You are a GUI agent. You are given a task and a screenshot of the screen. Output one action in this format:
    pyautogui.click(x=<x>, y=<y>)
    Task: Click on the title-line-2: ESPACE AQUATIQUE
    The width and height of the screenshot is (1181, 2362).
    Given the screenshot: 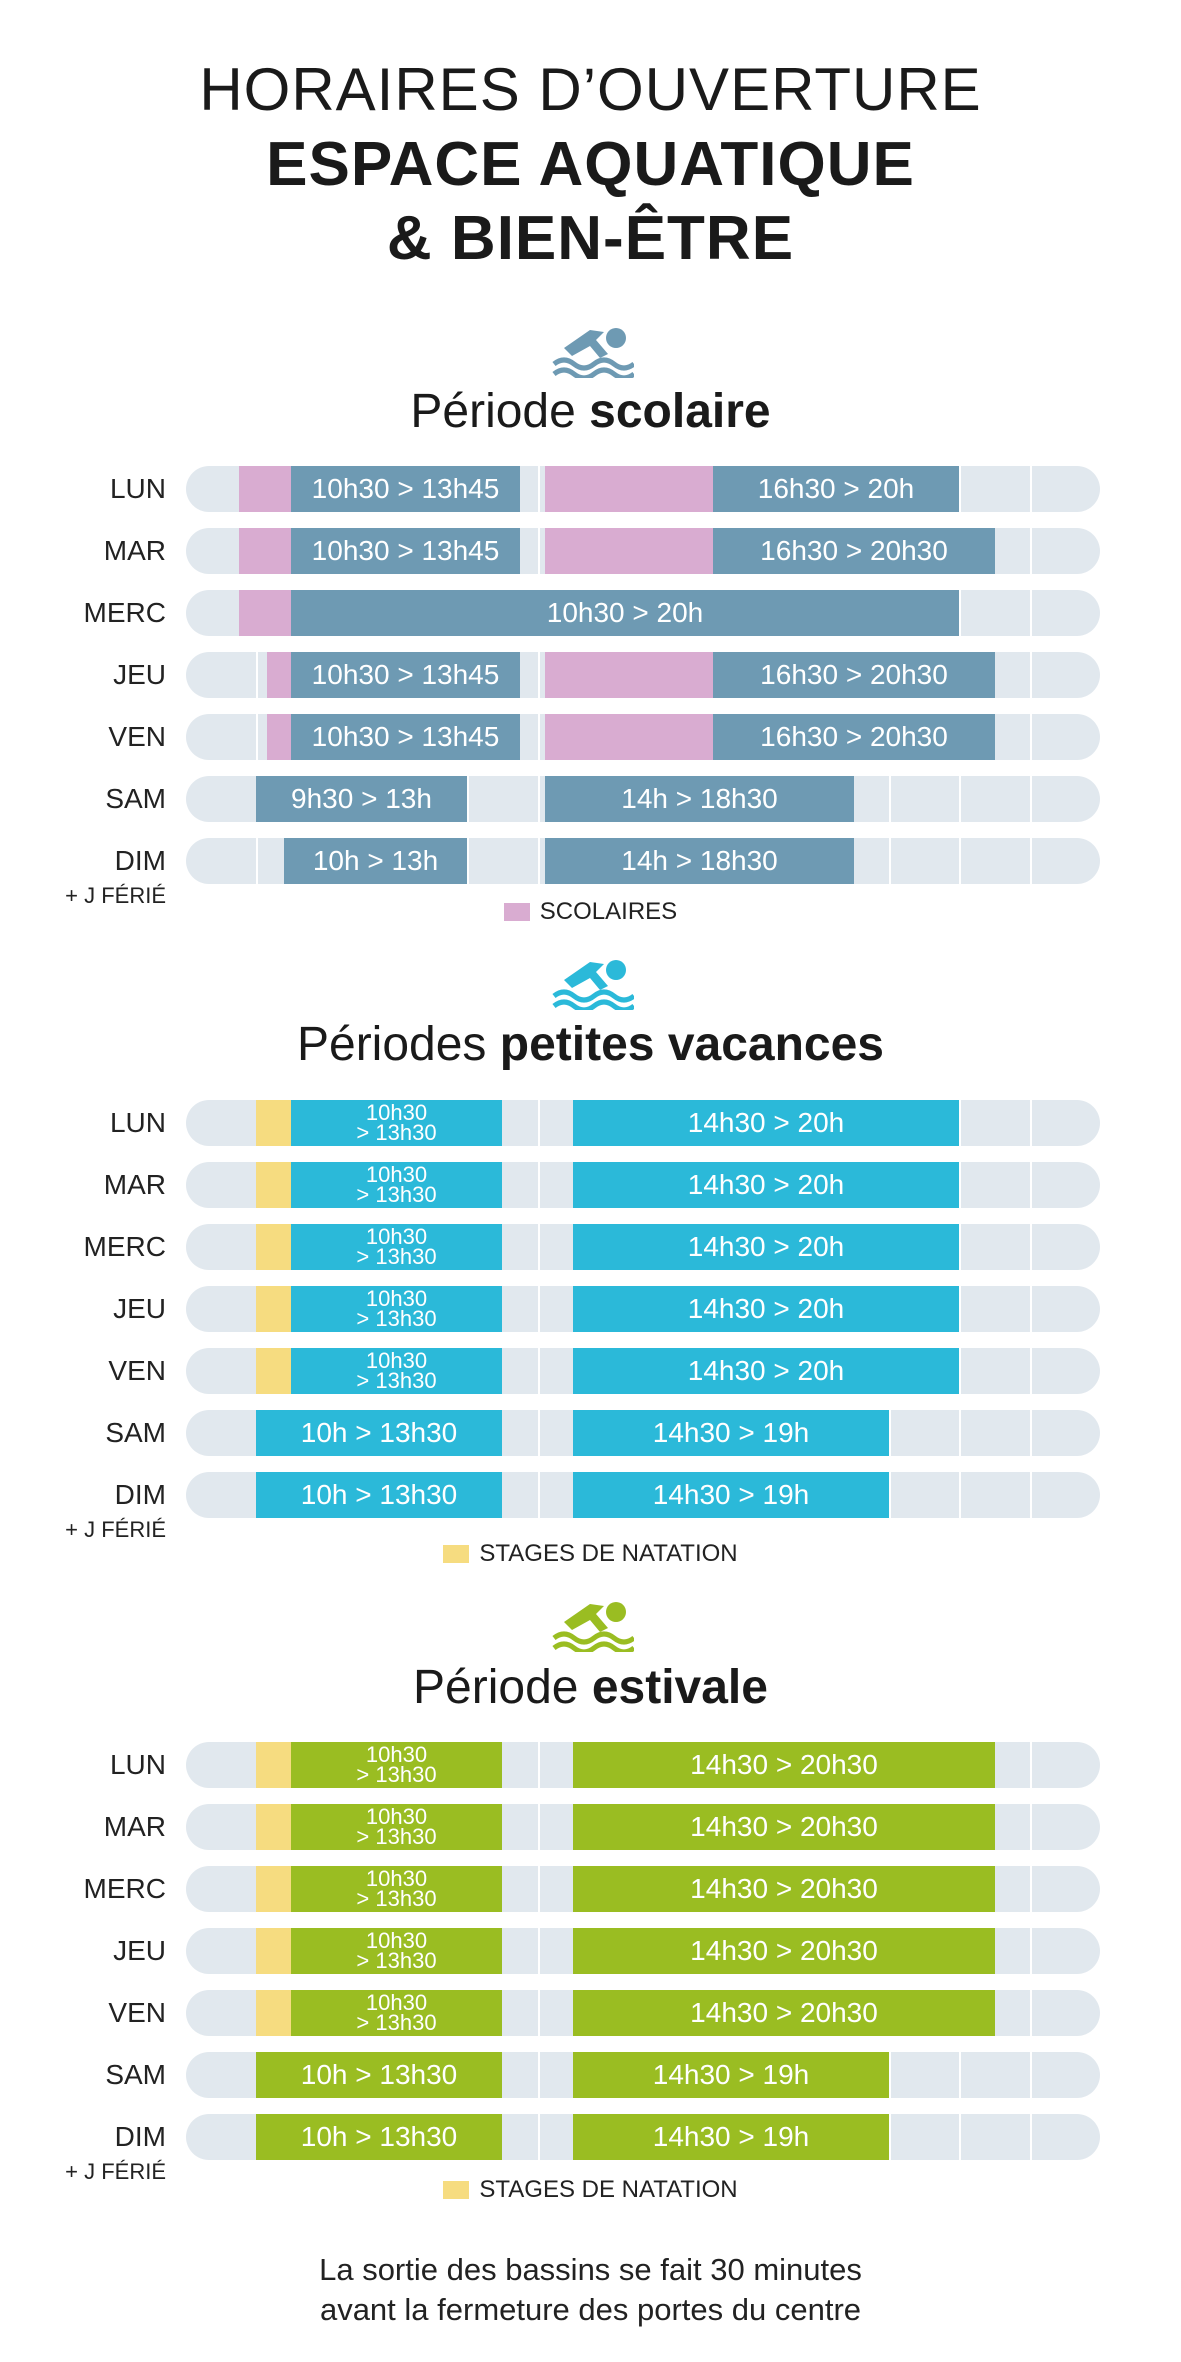 What is the action you would take?
    pyautogui.click(x=590, y=164)
    